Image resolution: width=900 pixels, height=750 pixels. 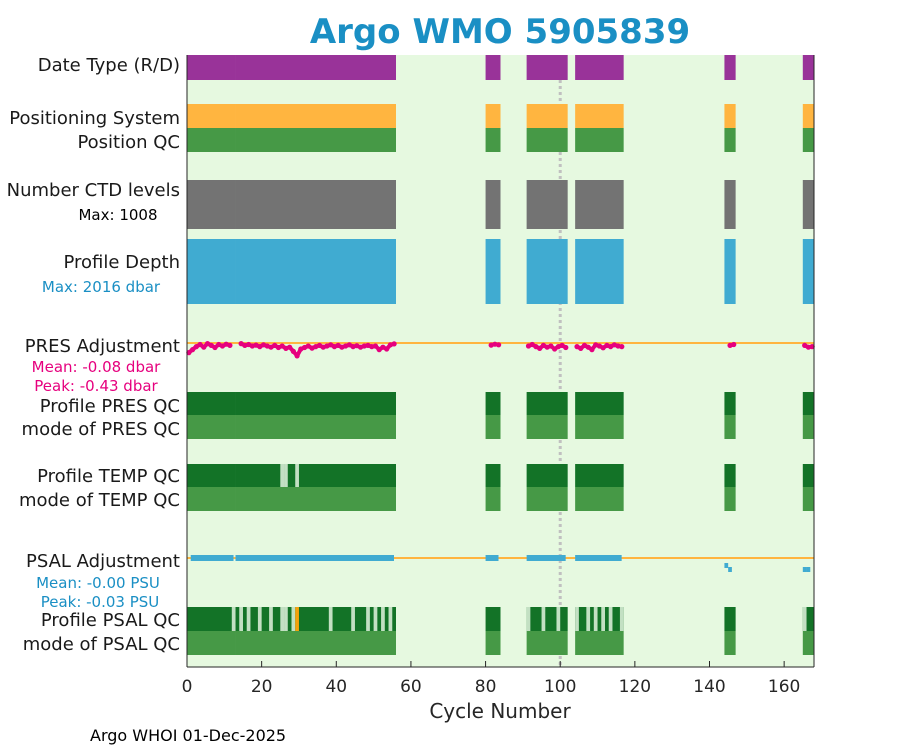 What do you see at coordinates (262, 687) in the screenshot?
I see `x-tick-label: 20` at bounding box center [262, 687].